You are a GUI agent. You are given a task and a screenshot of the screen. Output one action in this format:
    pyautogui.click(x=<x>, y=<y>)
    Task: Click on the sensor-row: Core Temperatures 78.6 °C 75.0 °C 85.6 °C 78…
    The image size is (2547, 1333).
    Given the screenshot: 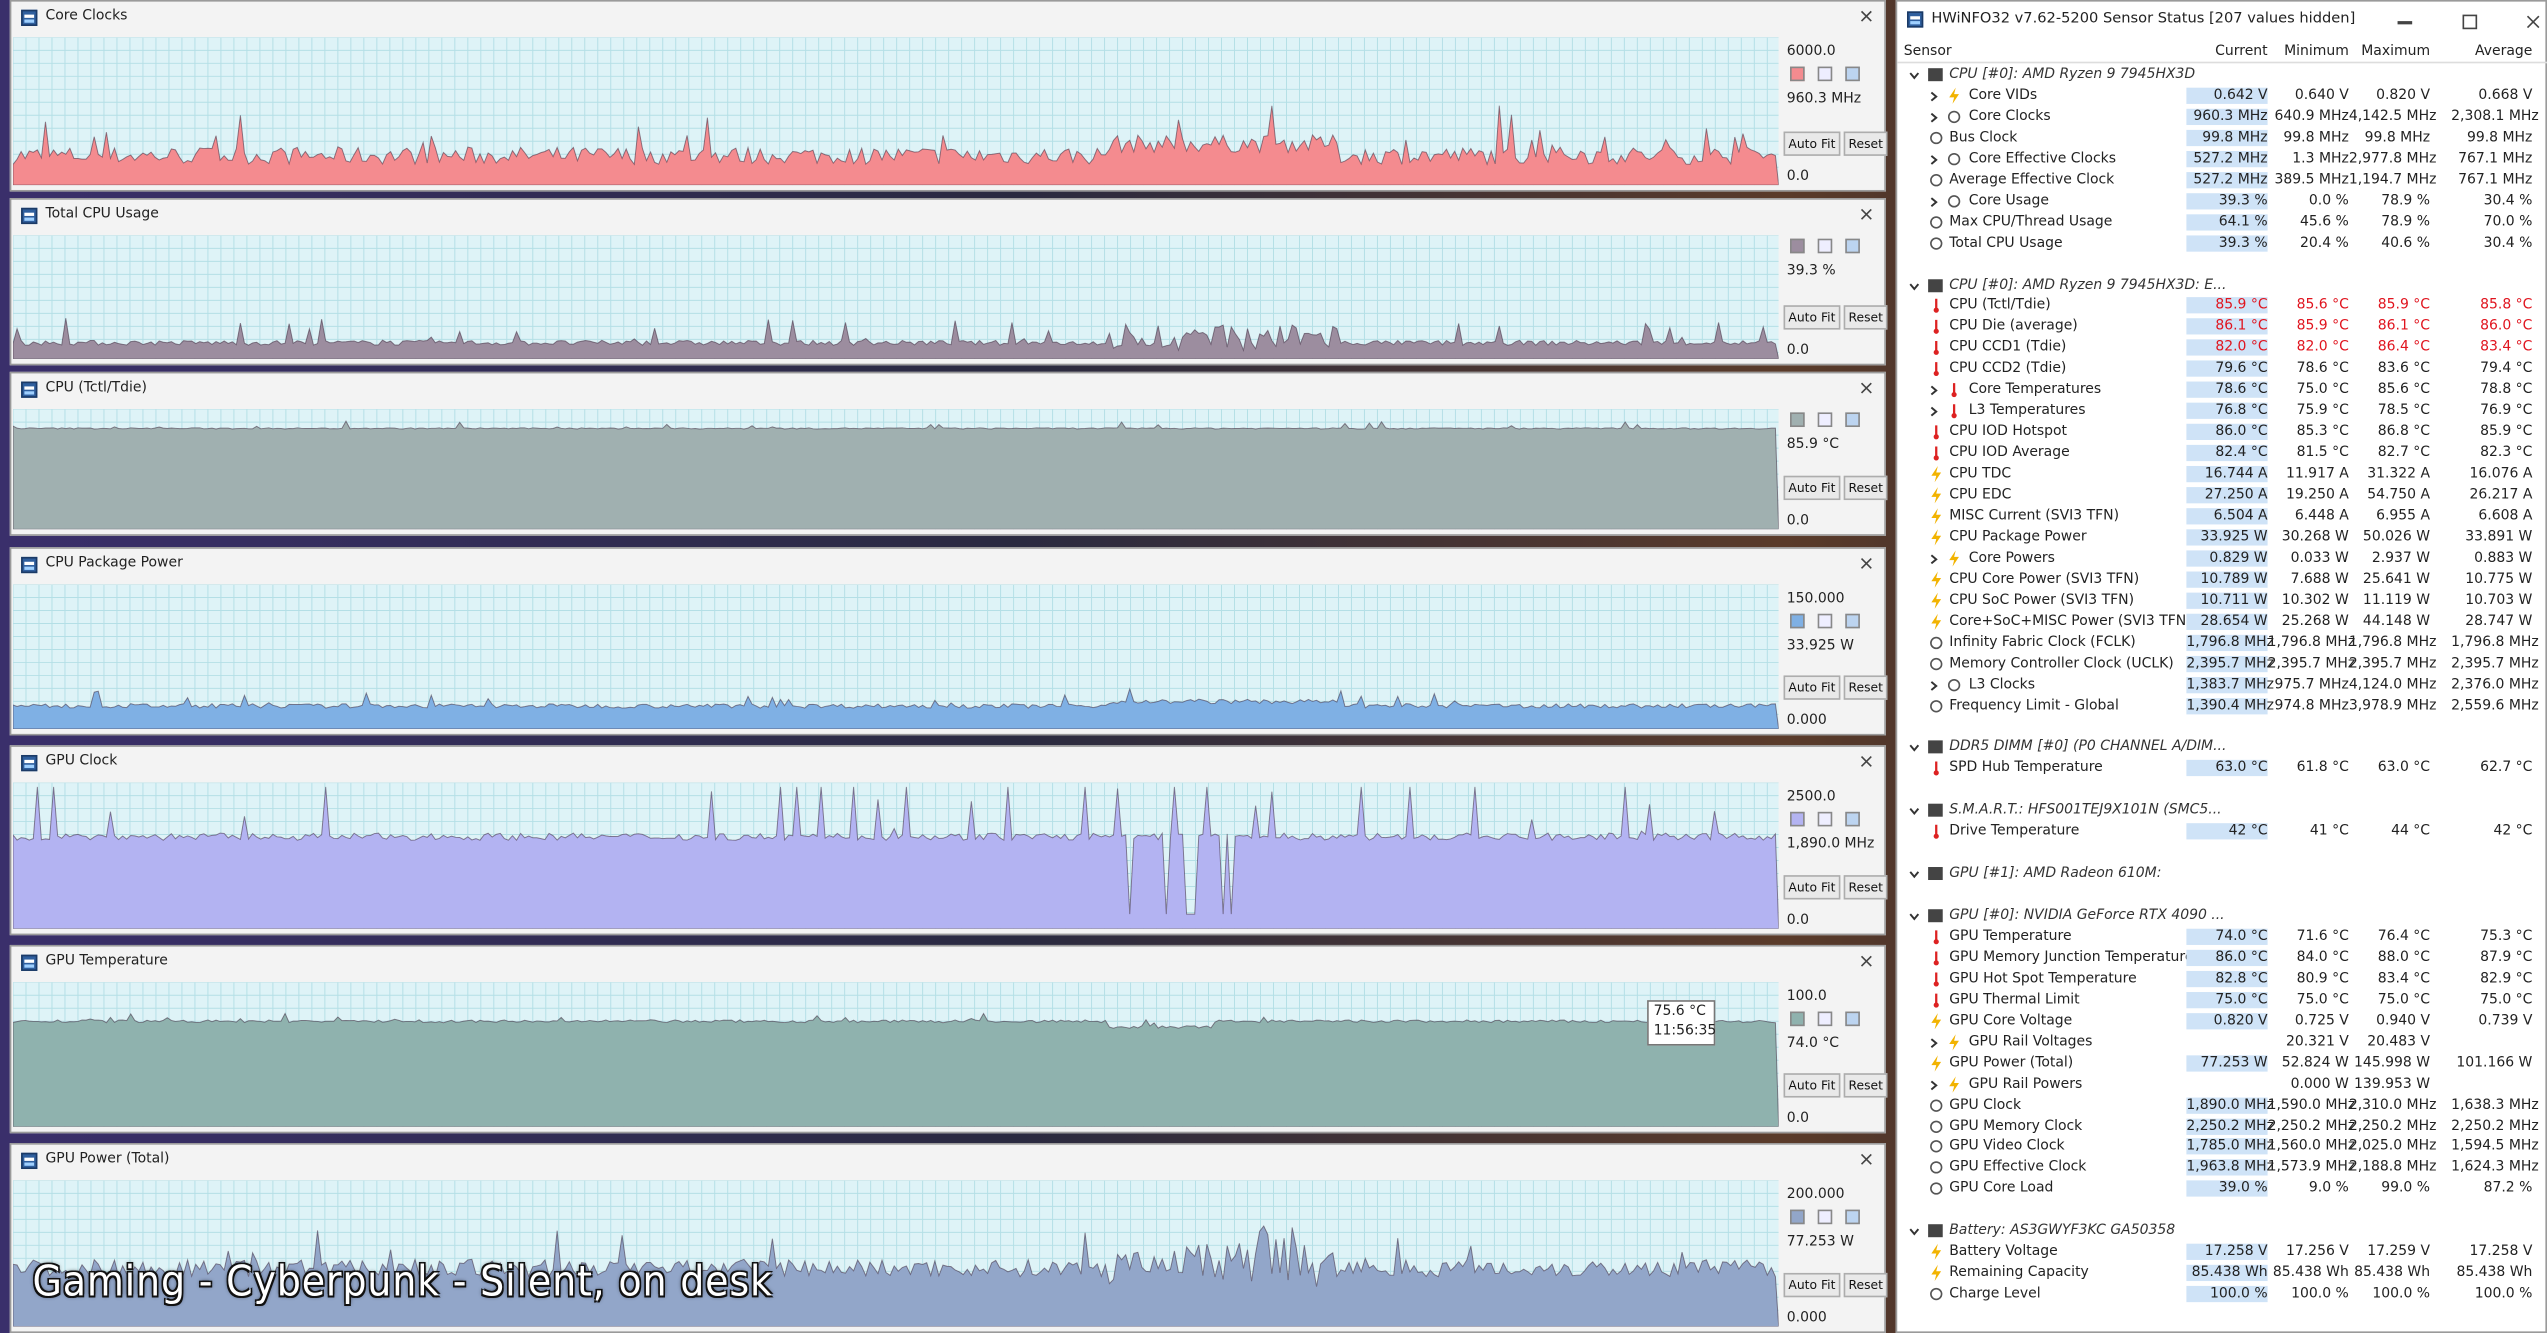 What is the action you would take?
    pyautogui.click(x=2222, y=390)
    